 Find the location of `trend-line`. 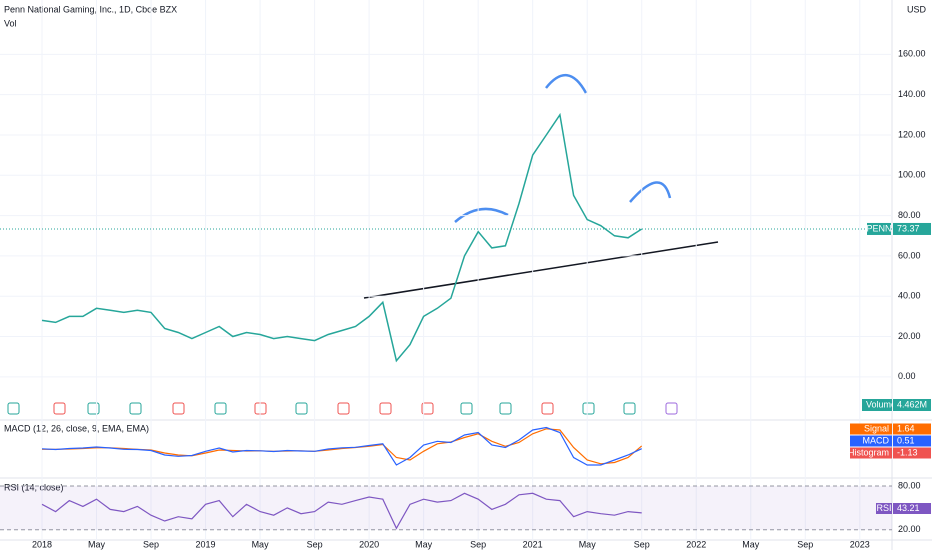

trend-line is located at coordinates (541, 270).